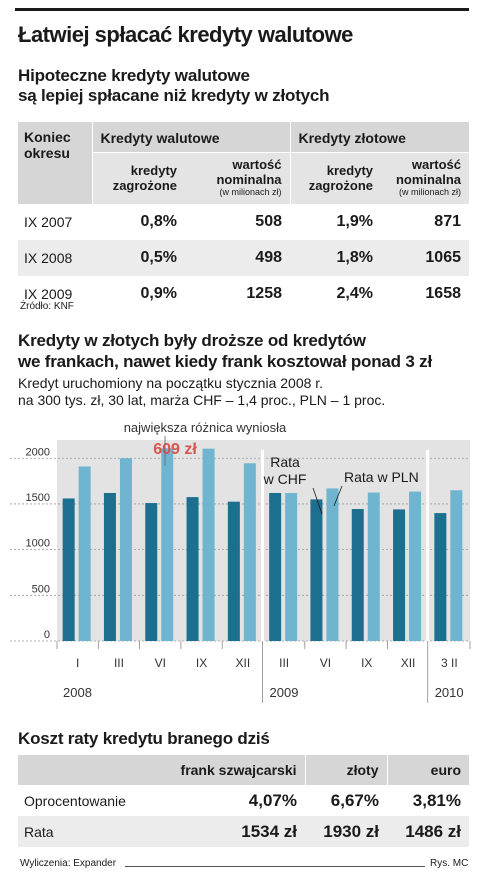 Image resolution: width=477 pixels, height=871 pixels. What do you see at coordinates (175, 449) in the screenshot?
I see `annotation-value: 609 zł` at bounding box center [175, 449].